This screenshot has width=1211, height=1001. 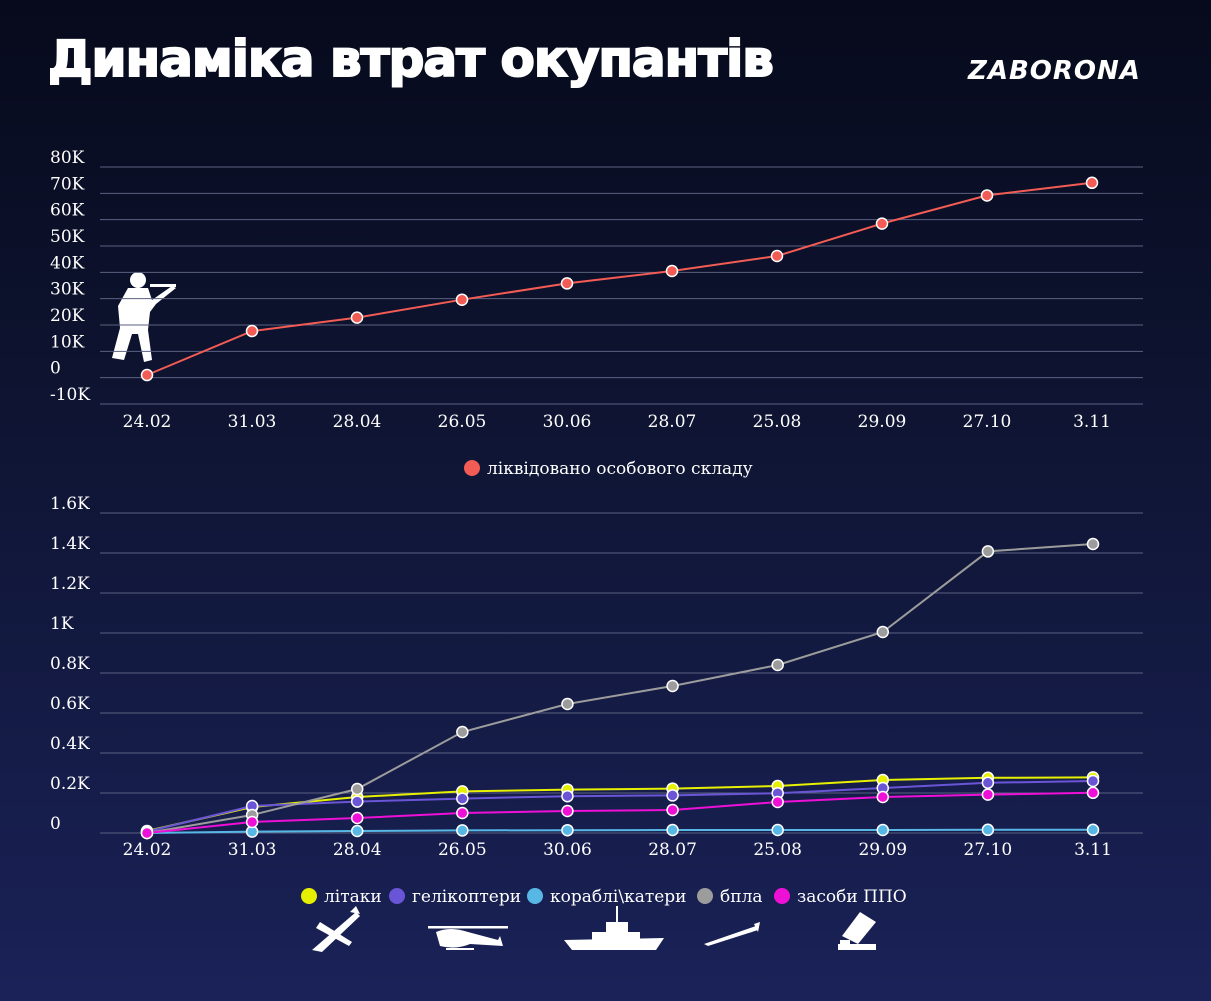 I want to click on legend-label-ships: кораблі\катери, so click(x=618, y=897).